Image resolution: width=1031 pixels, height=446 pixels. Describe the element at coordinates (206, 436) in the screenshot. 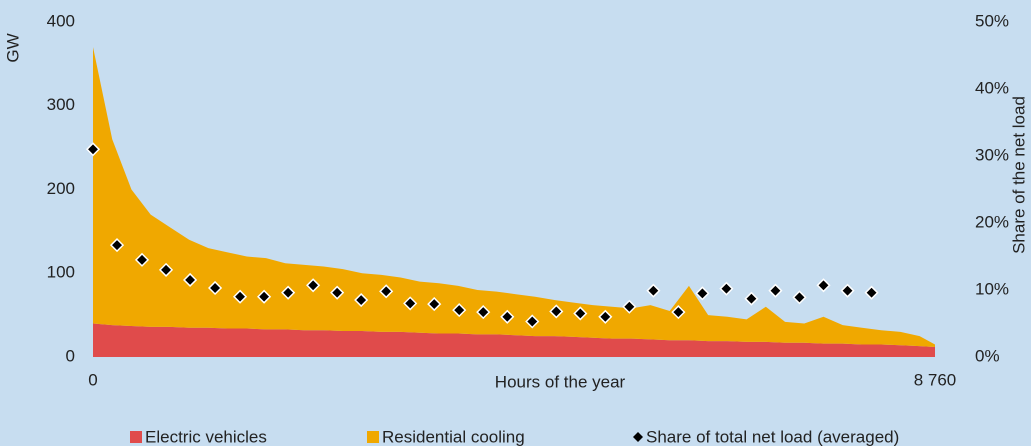

I see `legend-label: Electric vehicles` at that location.